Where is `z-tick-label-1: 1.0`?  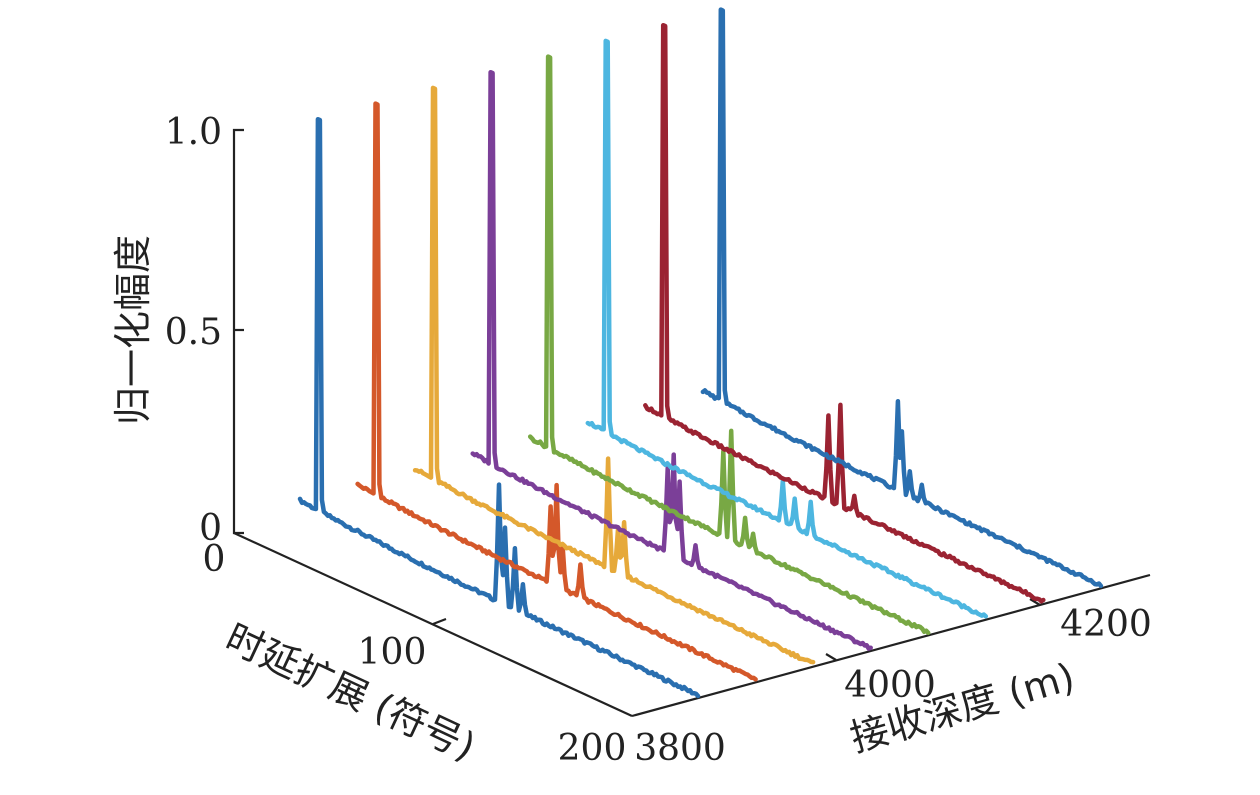
z-tick-label-1: 1.0 is located at coordinates (193, 132).